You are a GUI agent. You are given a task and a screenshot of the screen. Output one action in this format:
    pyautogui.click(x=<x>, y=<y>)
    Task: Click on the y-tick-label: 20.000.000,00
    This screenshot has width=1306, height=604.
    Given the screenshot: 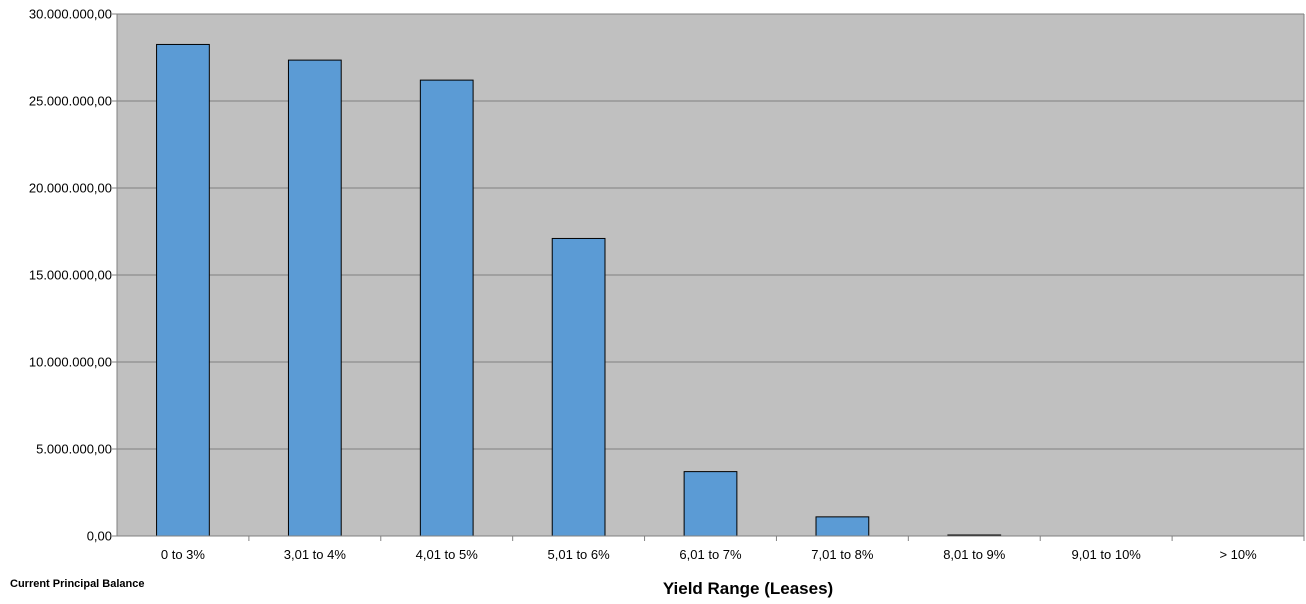 What is the action you would take?
    pyautogui.click(x=70, y=188)
    